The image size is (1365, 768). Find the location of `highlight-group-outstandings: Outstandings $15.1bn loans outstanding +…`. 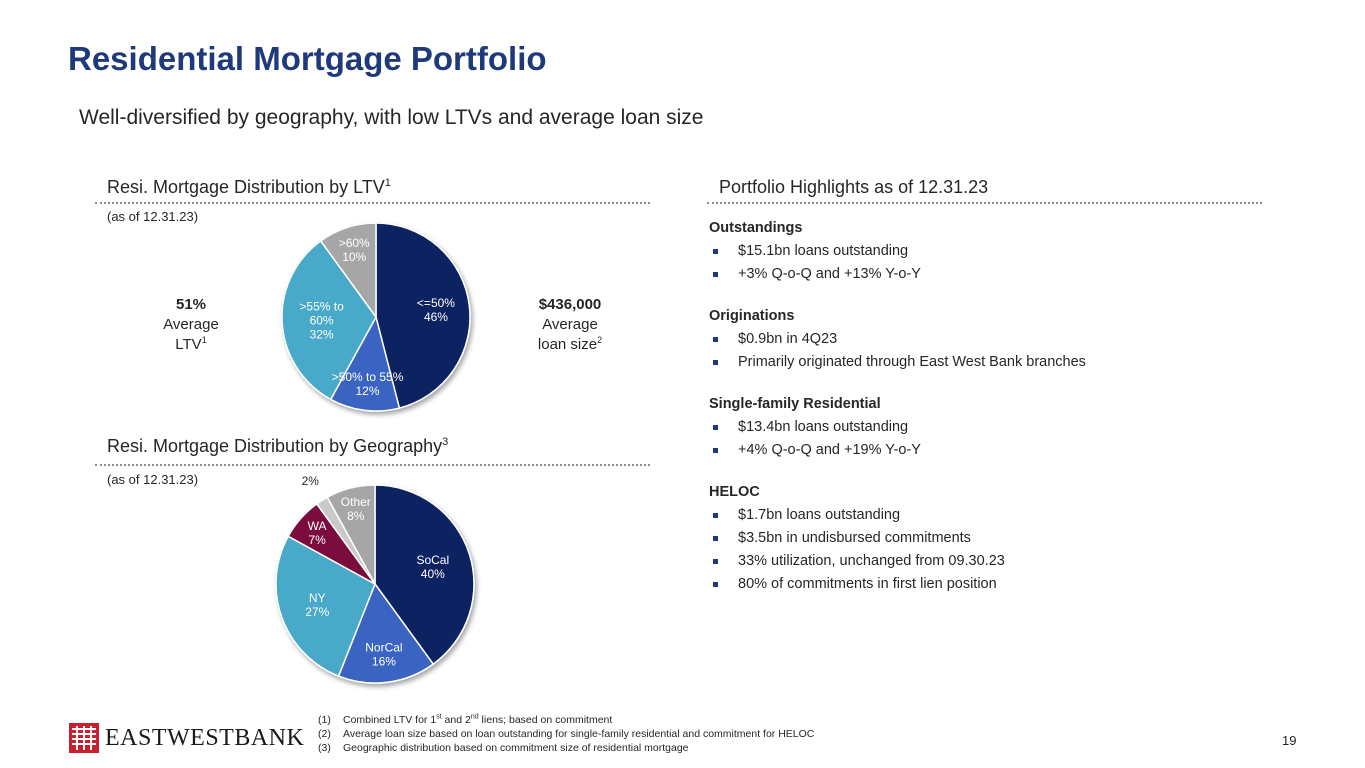

highlight-group-outstandings: Outstandings $15.1bn loans outstanding +… is located at coordinates (1009, 251).